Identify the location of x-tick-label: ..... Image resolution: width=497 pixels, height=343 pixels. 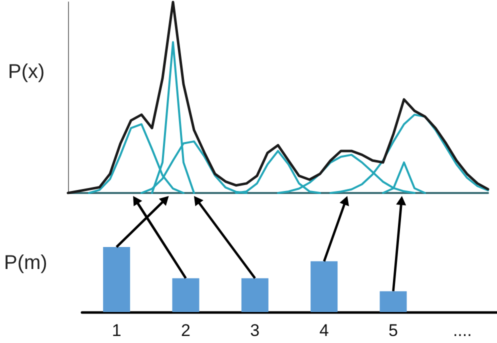
(462, 330).